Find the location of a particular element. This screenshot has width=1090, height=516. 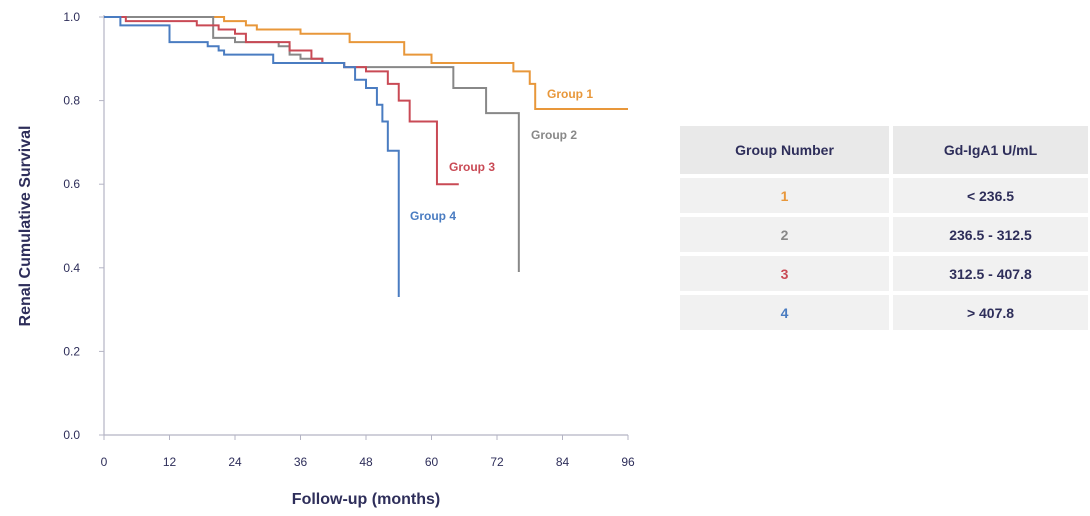

value-cell-2: 236.5 - 312.5 is located at coordinates (990, 234).